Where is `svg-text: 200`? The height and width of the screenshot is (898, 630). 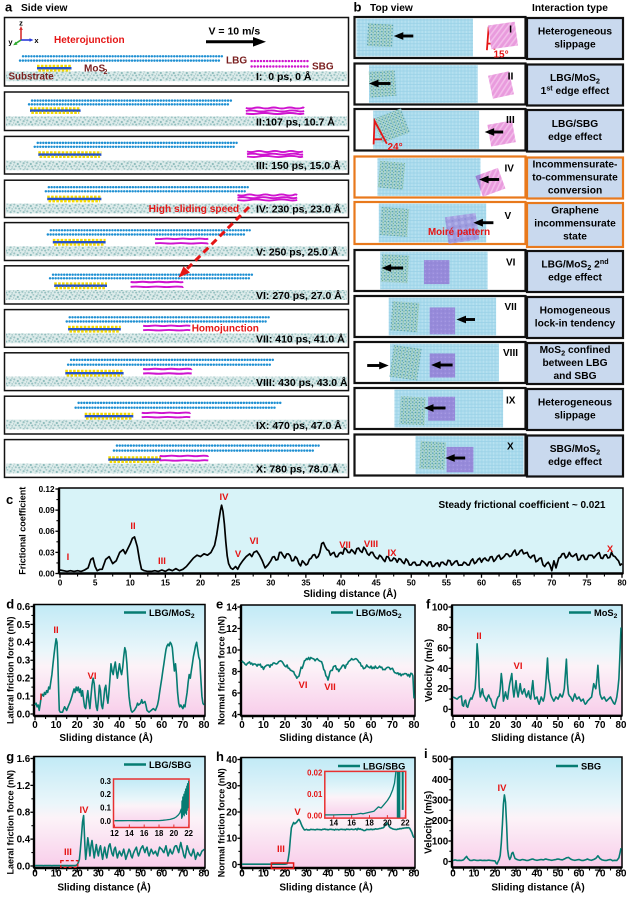
svg-text: 200 is located at coordinates (440, 821).